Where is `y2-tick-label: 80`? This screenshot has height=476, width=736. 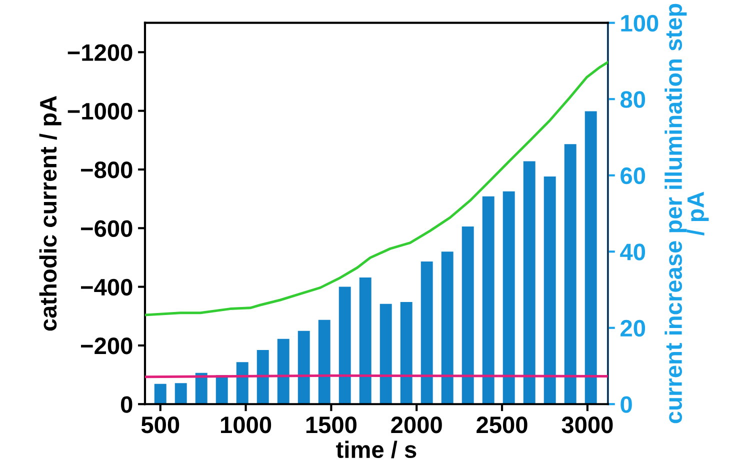 y2-tick-label: 80 is located at coordinates (633, 99).